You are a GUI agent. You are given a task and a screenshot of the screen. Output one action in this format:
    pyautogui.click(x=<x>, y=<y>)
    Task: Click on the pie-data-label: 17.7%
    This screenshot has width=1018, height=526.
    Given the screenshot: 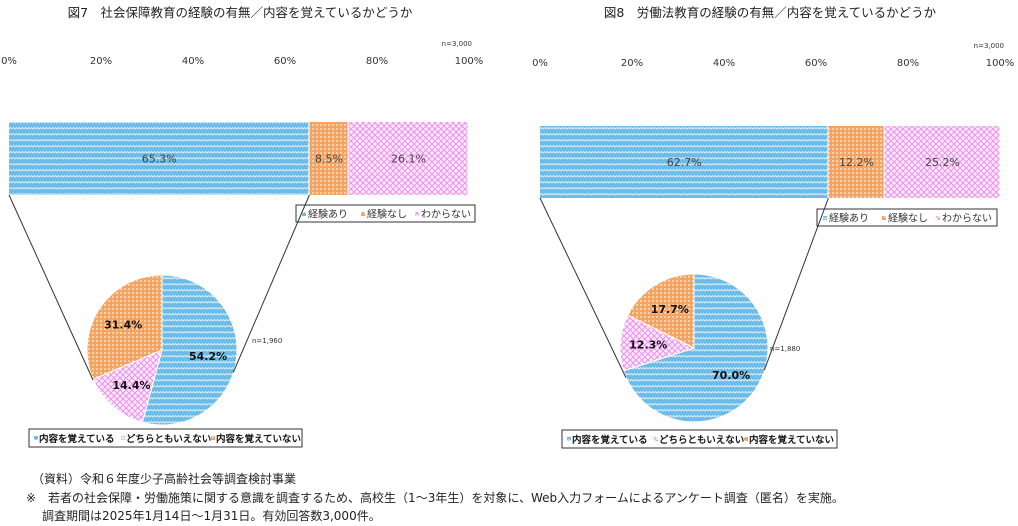 What is the action you would take?
    pyautogui.click(x=670, y=309)
    